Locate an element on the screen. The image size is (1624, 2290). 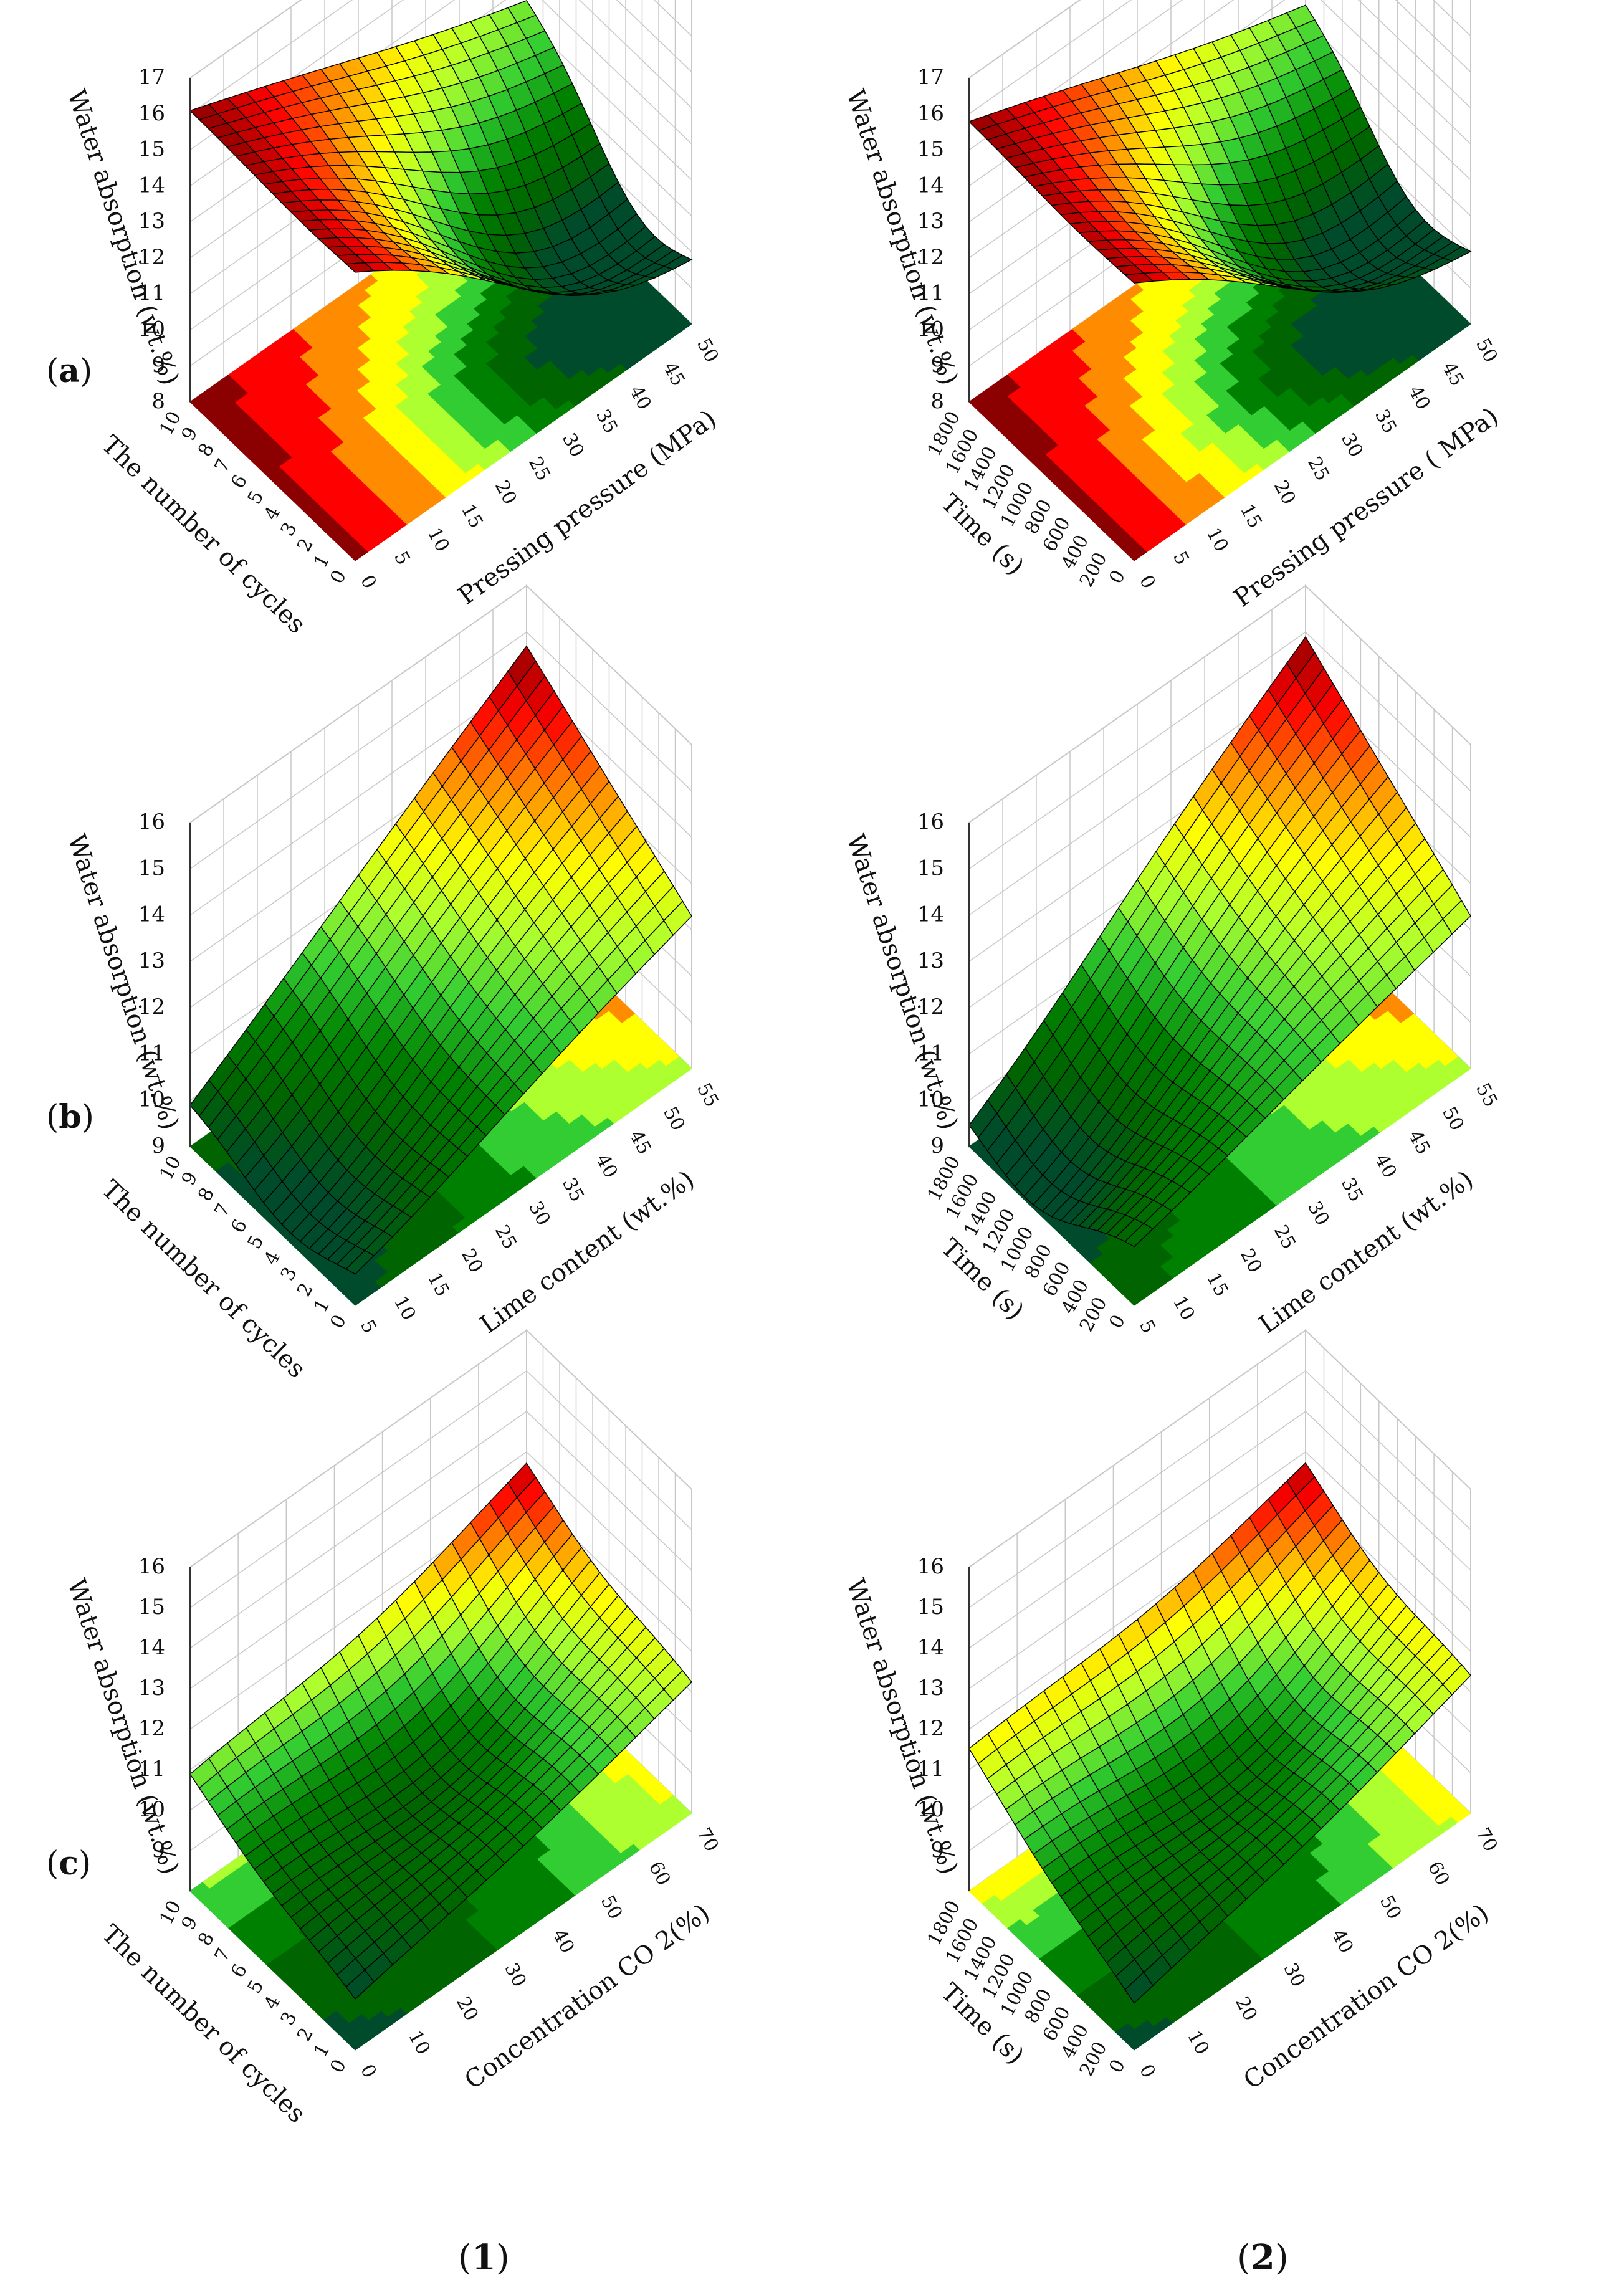
surface-mesh-a1 is located at coordinates (441, 148).